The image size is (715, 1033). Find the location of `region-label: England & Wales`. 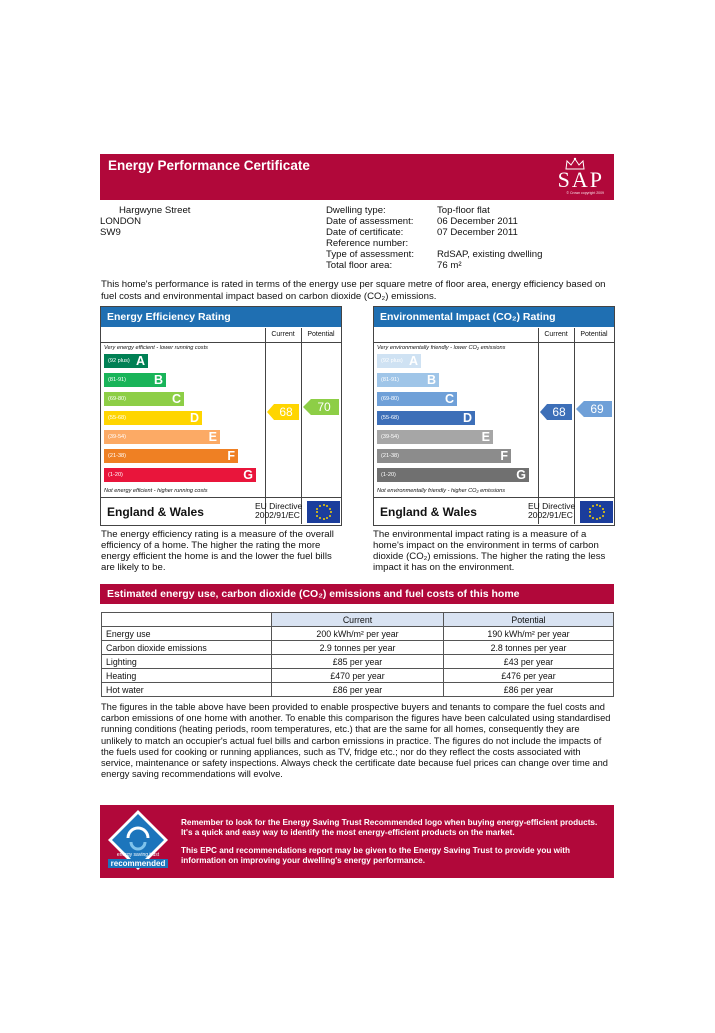

region-label: England & Wales is located at coordinates (428, 512).